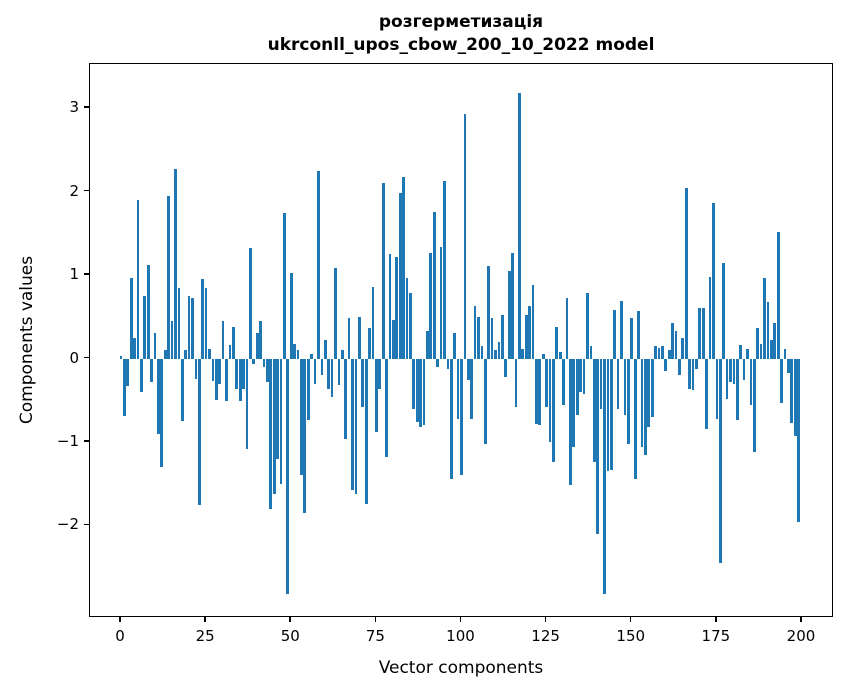 Image resolution: width=847 pixels, height=696 pixels. What do you see at coordinates (545, 636) in the screenshot?
I see `x-tick-label: 125` at bounding box center [545, 636].